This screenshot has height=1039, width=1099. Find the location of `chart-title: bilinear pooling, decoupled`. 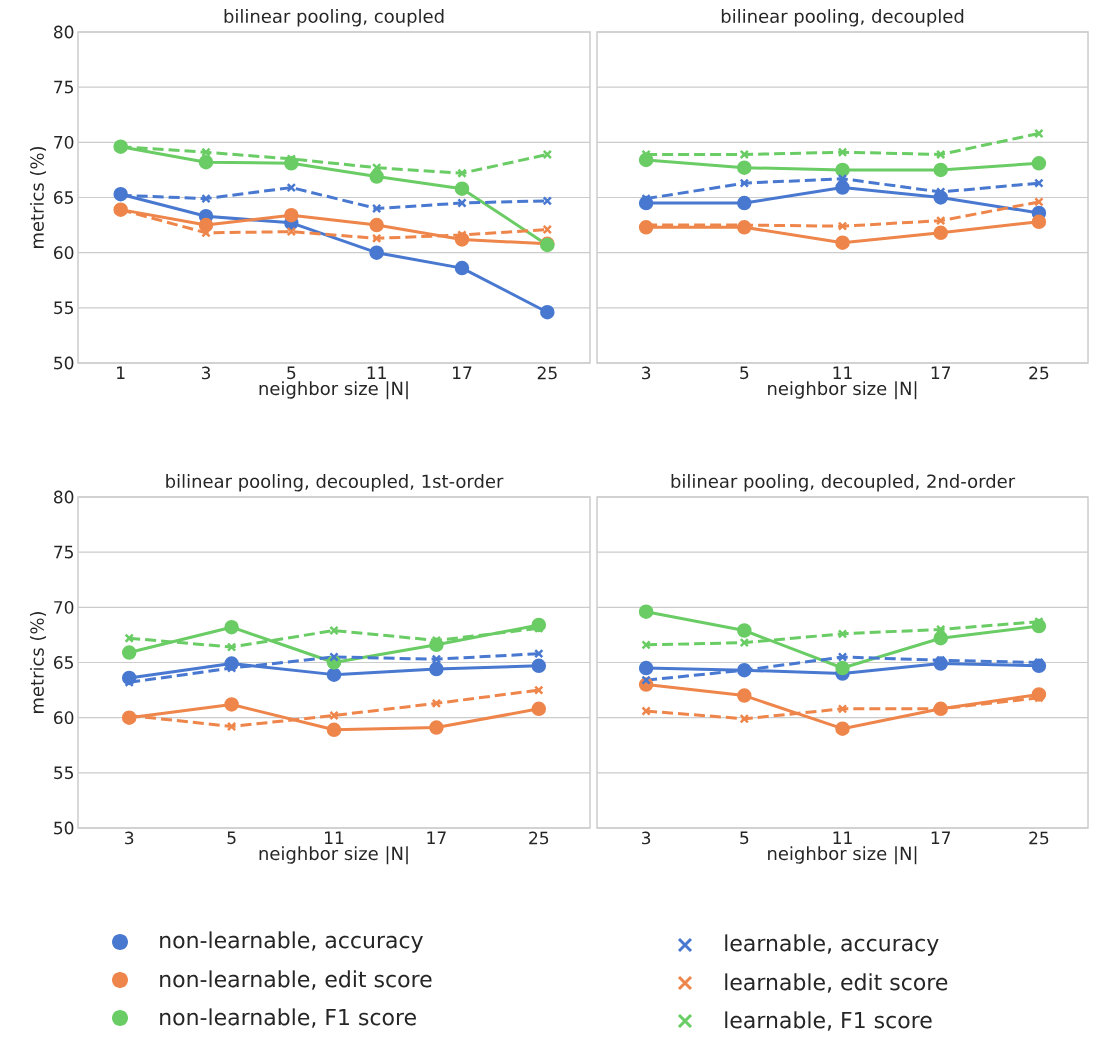

chart-title: bilinear pooling, decoupled is located at coordinates (842, 18).